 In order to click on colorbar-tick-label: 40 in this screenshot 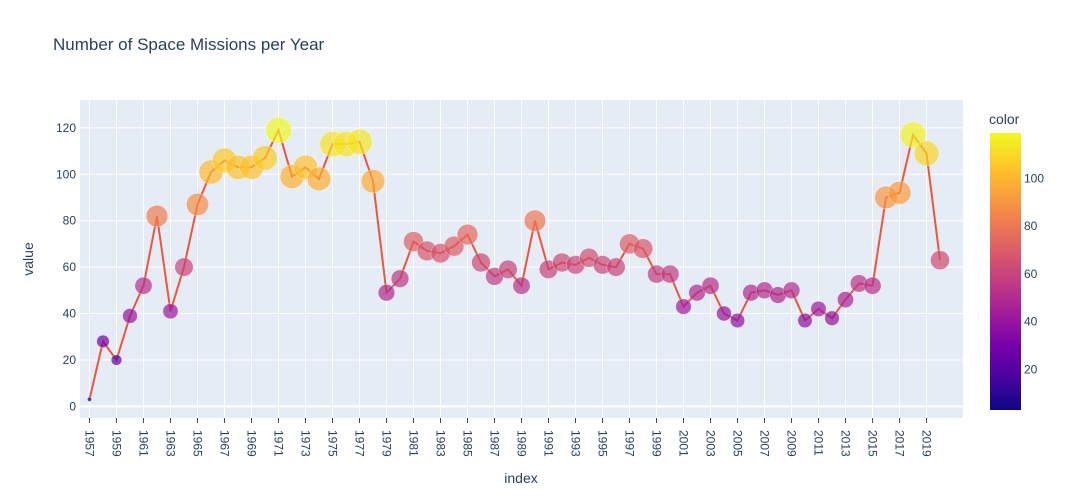, I will do `click(1031, 322)`.